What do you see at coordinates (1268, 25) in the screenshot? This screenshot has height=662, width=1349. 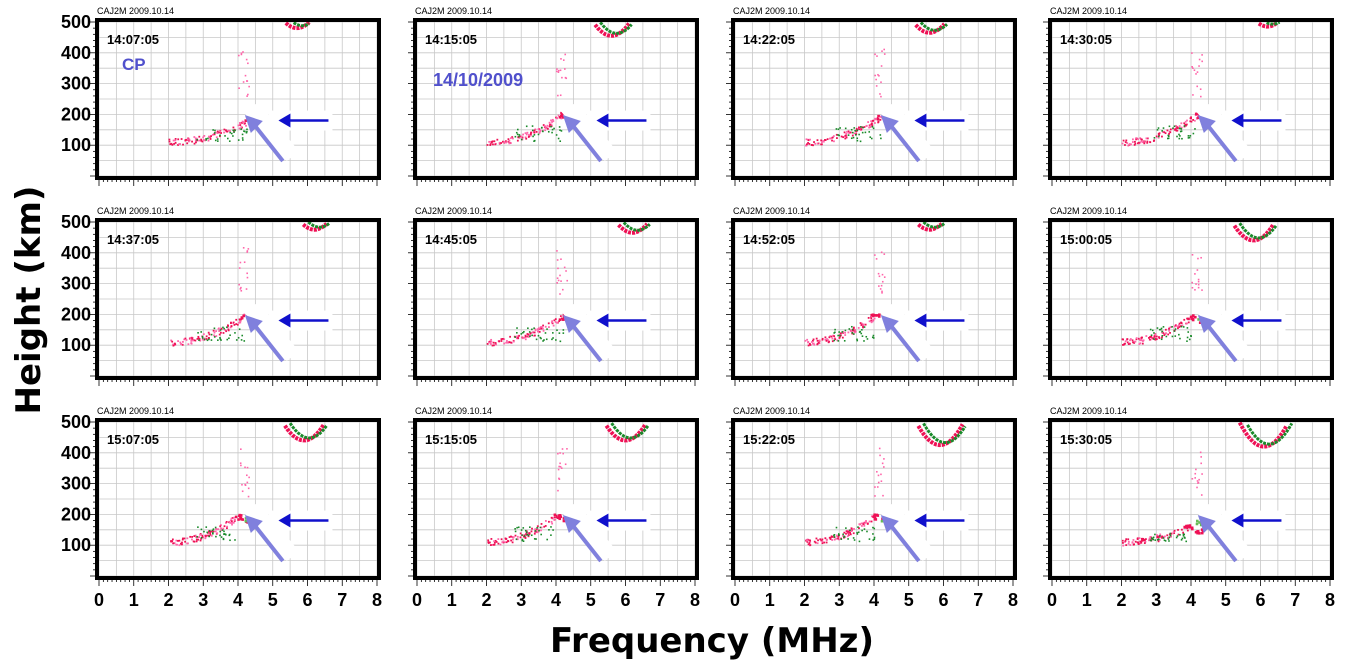 I see `f2-o-trace` at bounding box center [1268, 25].